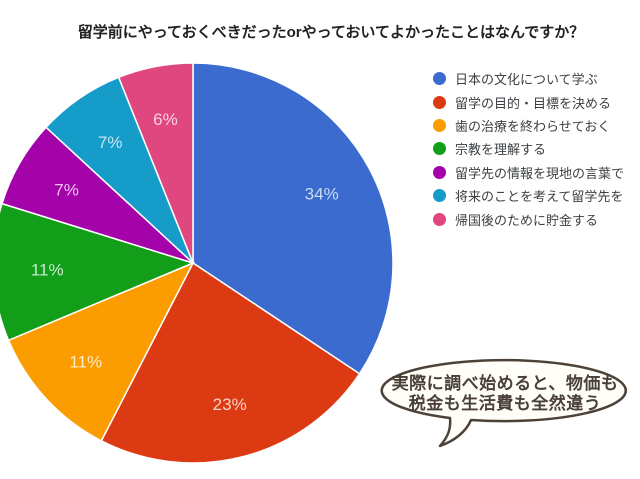 This screenshot has height=479, width=640. I want to click on speech-bubble-outline, so click(503, 403).